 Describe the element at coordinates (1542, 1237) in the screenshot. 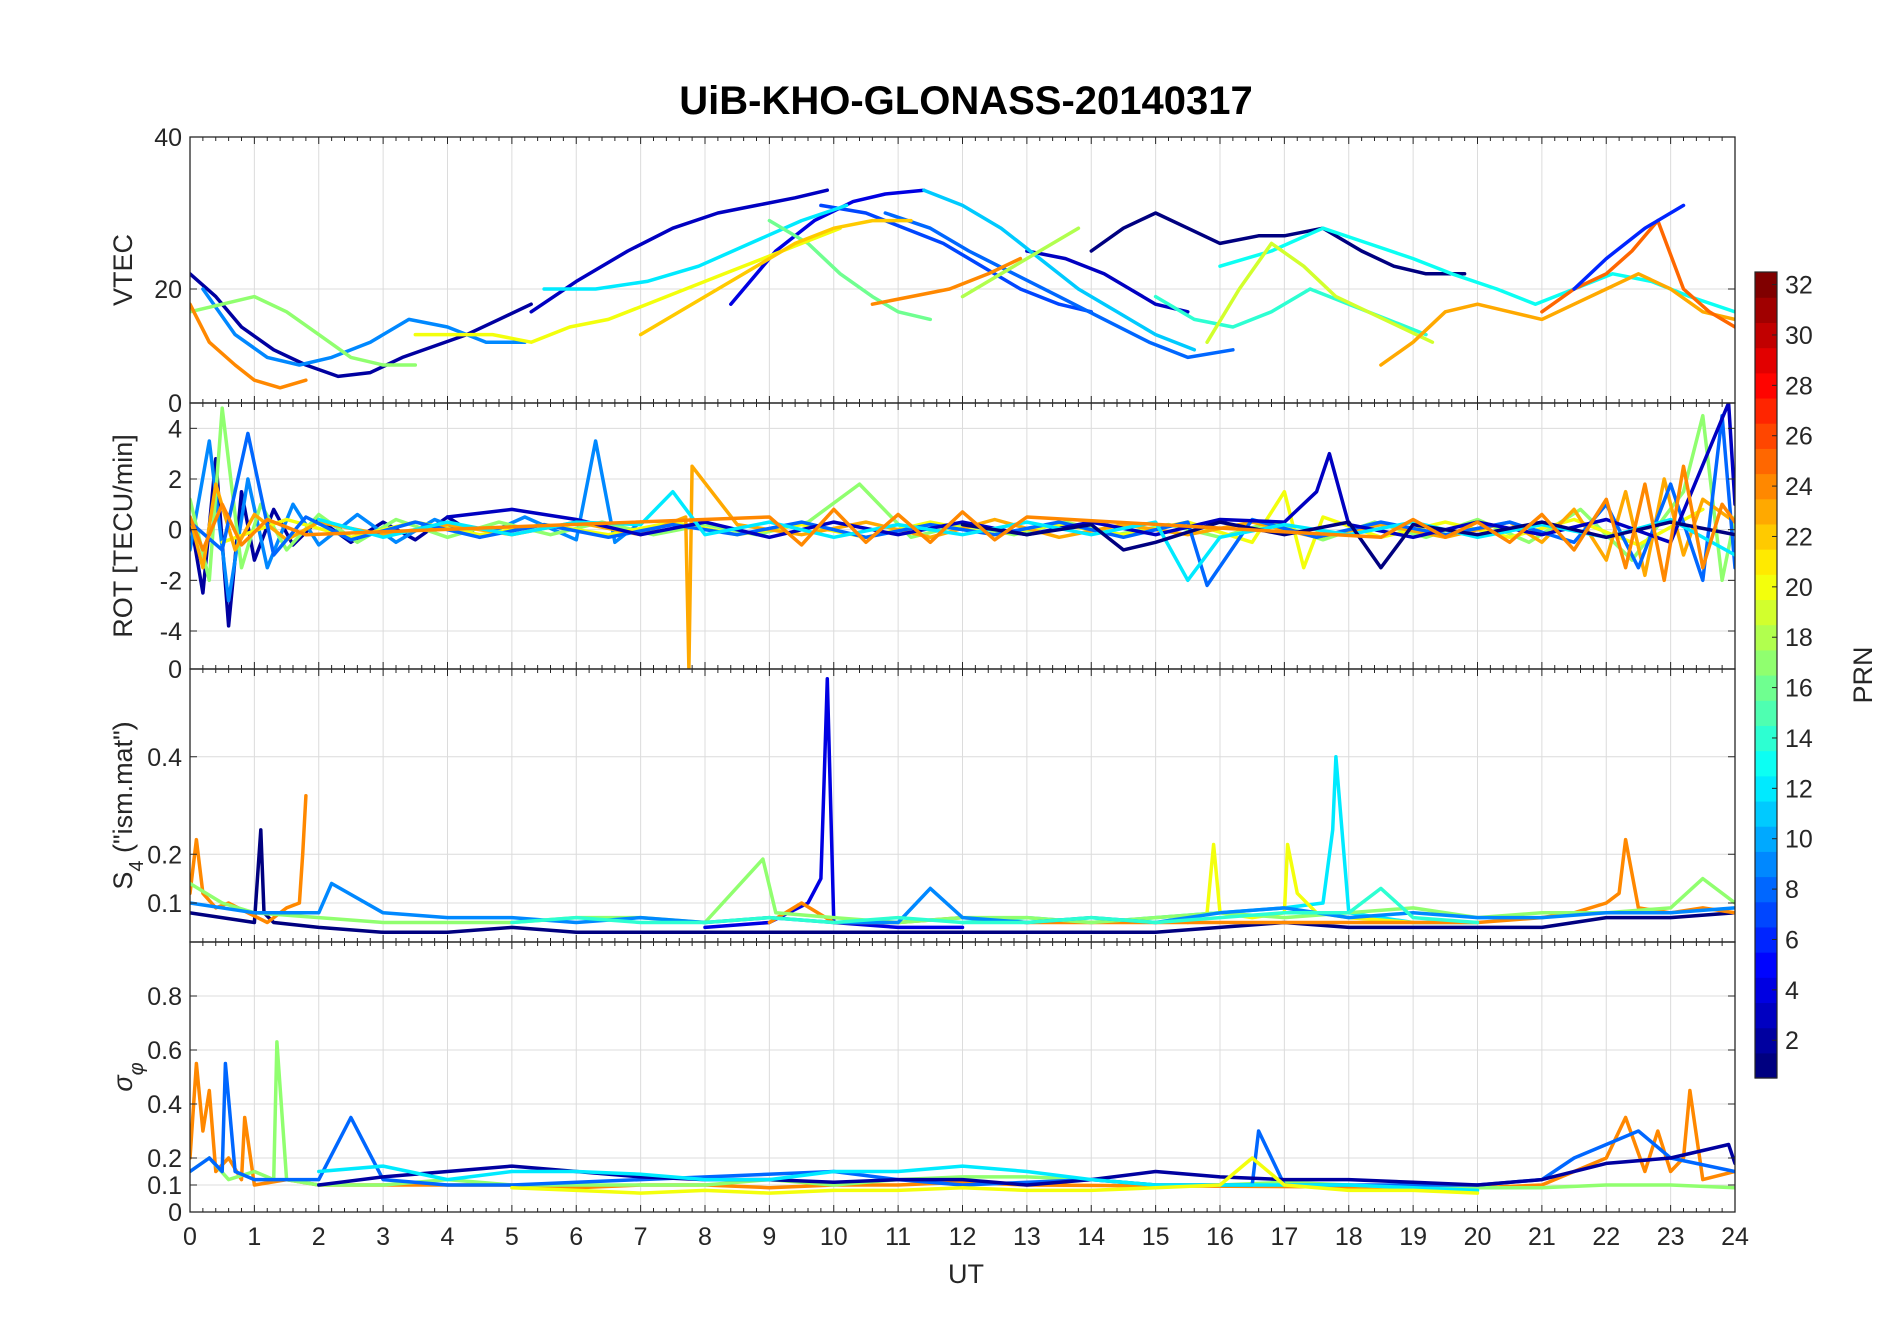

I see `x-tick-label: 21` at that location.